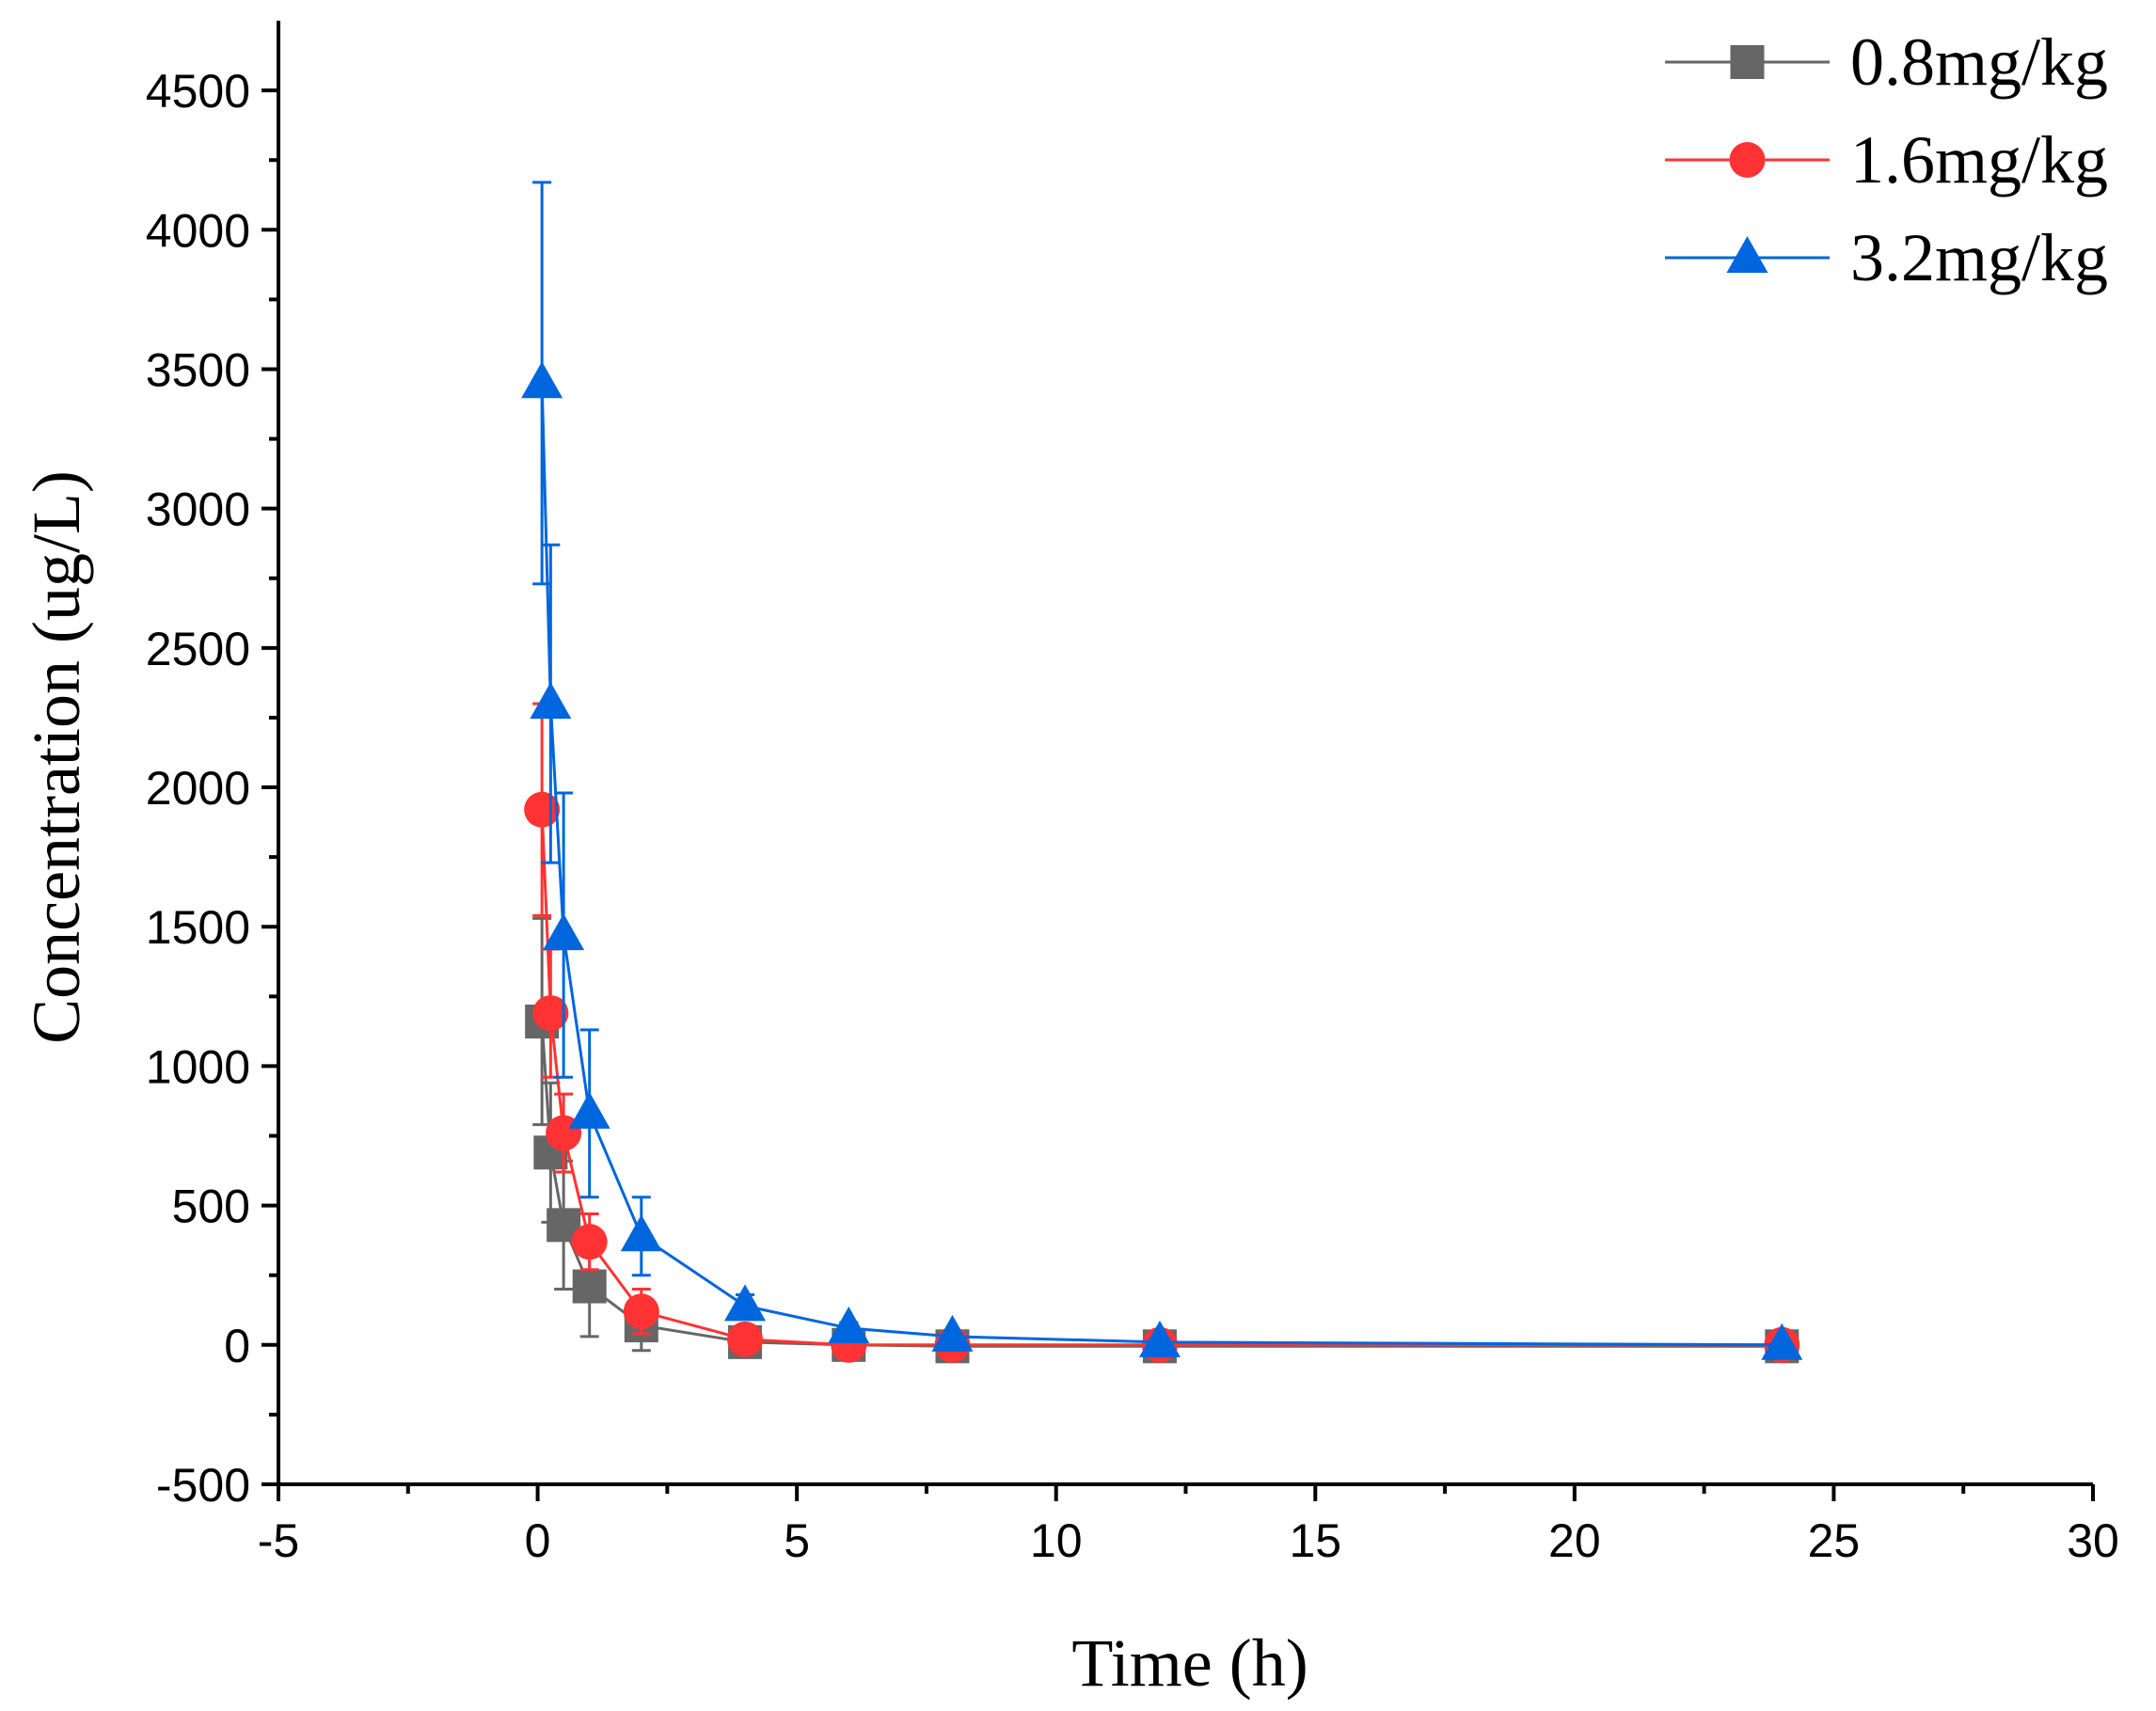 This screenshot has width=2156, height=1711. What do you see at coordinates (1979, 160) in the screenshot?
I see `legend-label: 1.6mg/kg` at bounding box center [1979, 160].